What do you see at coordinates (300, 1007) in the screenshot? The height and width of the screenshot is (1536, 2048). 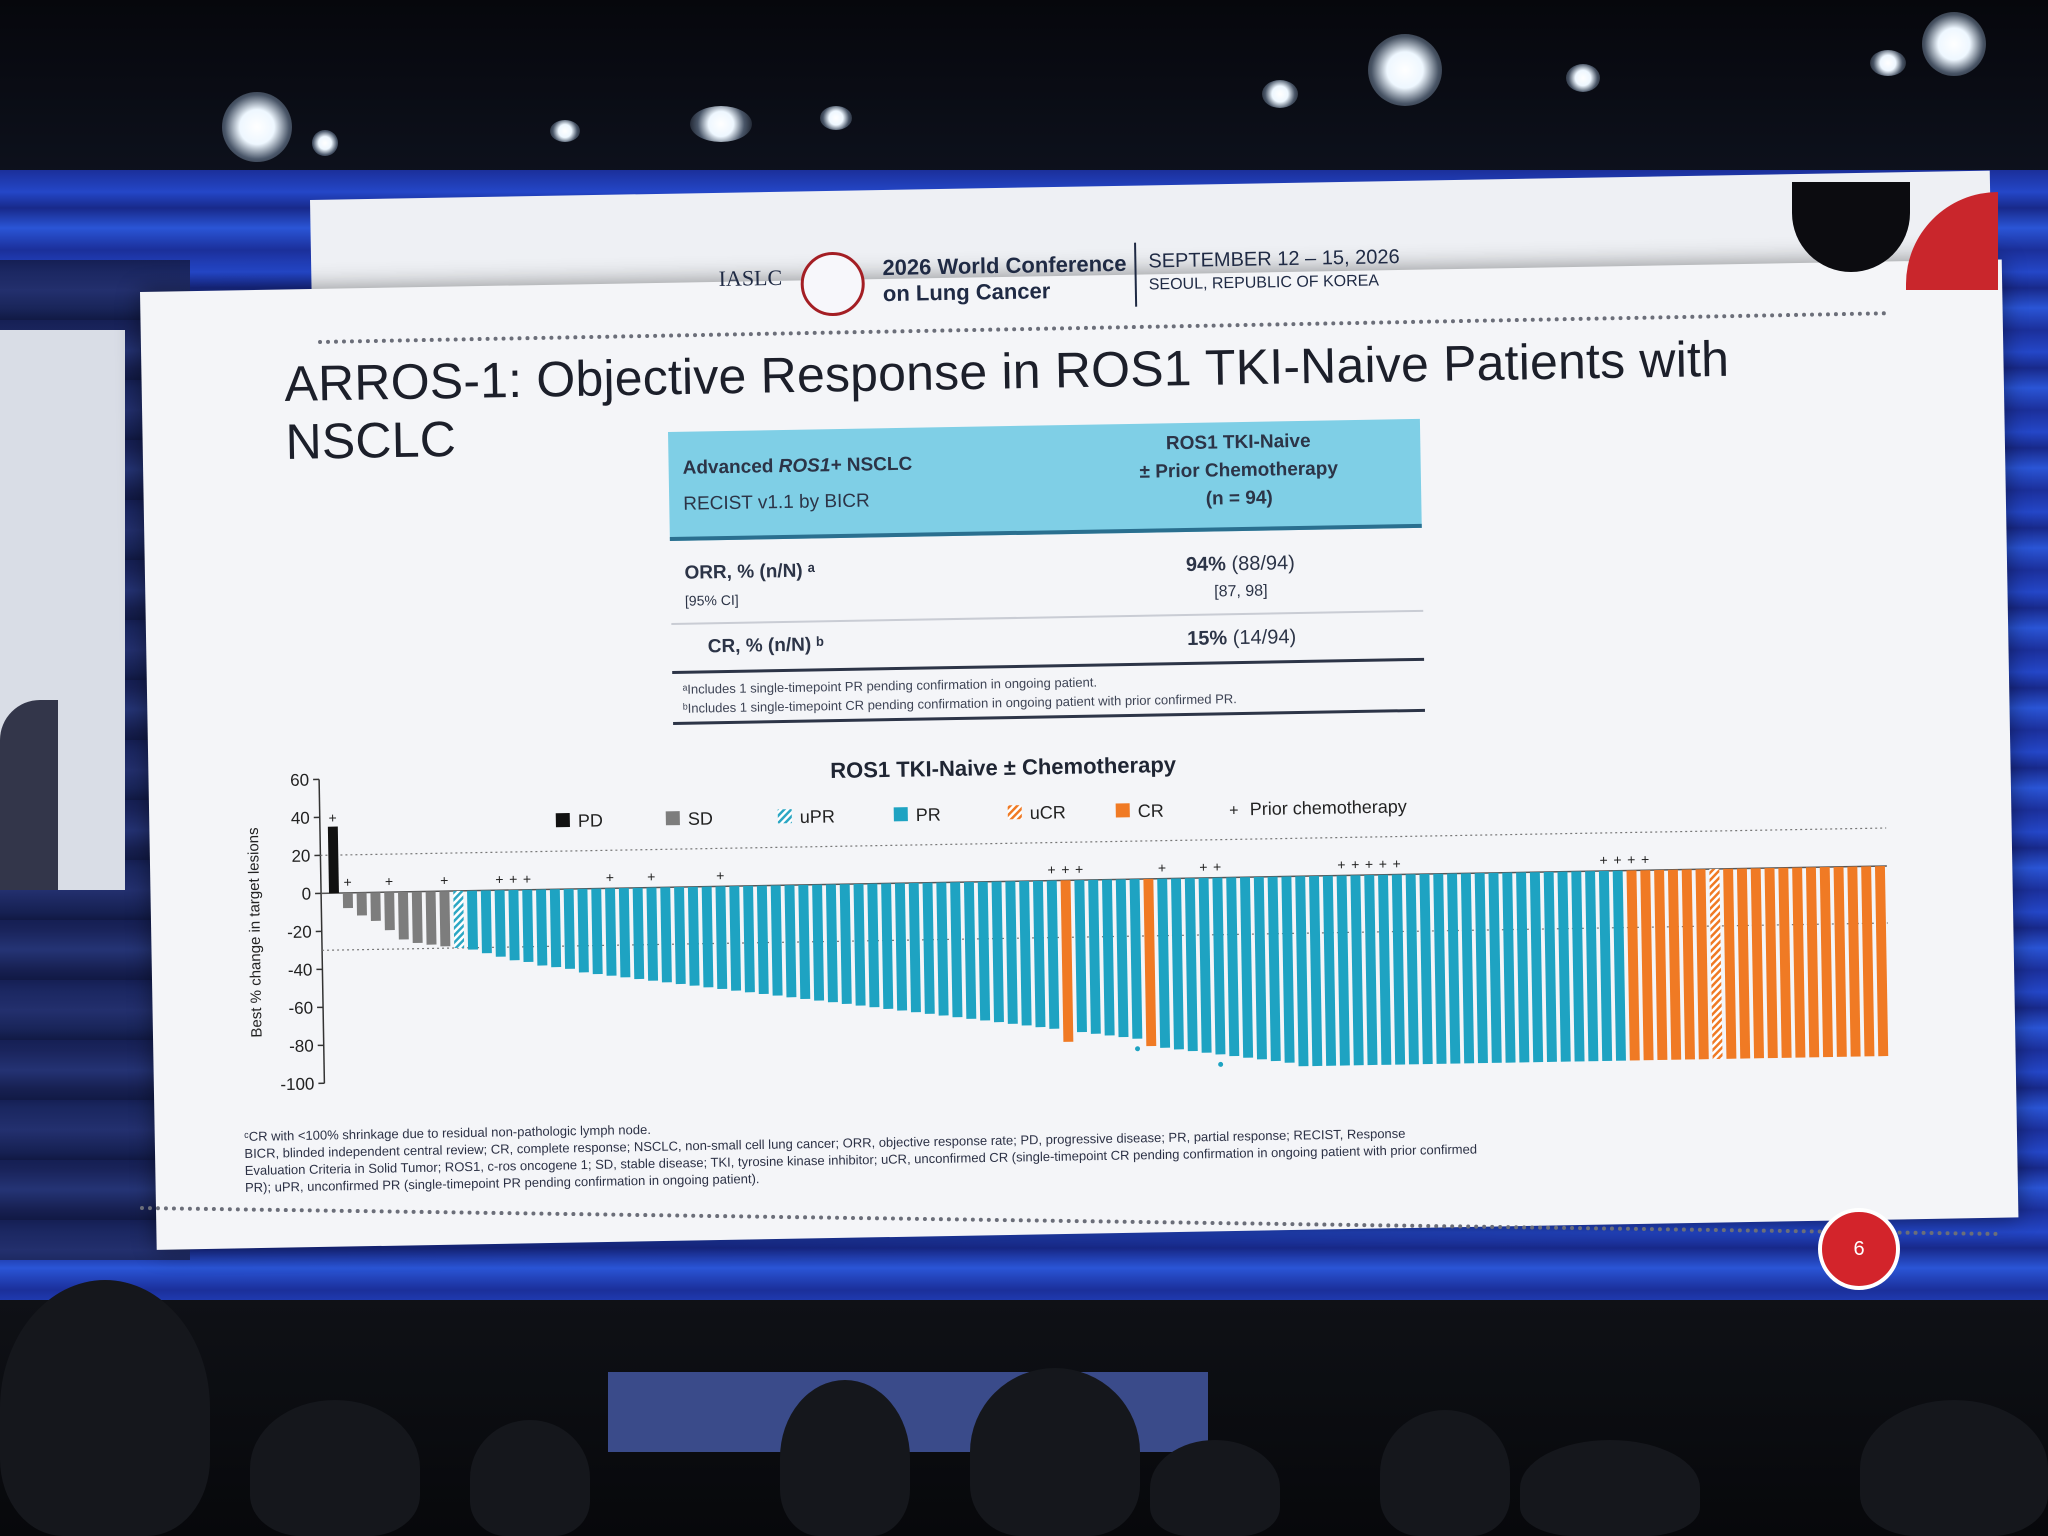 I see `y-tick-label: -60` at bounding box center [300, 1007].